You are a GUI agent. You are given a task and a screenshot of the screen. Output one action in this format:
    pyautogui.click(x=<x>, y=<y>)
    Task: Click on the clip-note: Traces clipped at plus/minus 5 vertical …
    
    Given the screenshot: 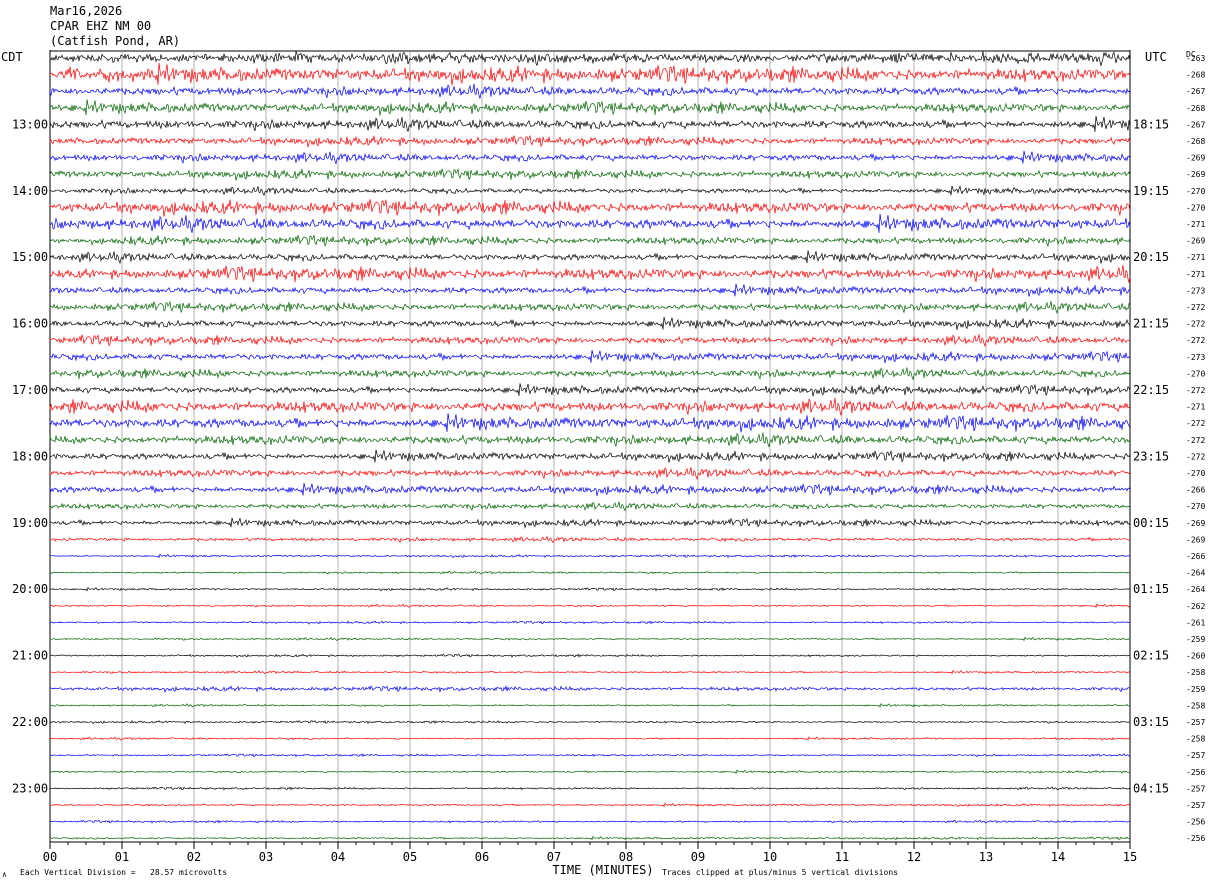 What is the action you would take?
    pyautogui.click(x=780, y=872)
    